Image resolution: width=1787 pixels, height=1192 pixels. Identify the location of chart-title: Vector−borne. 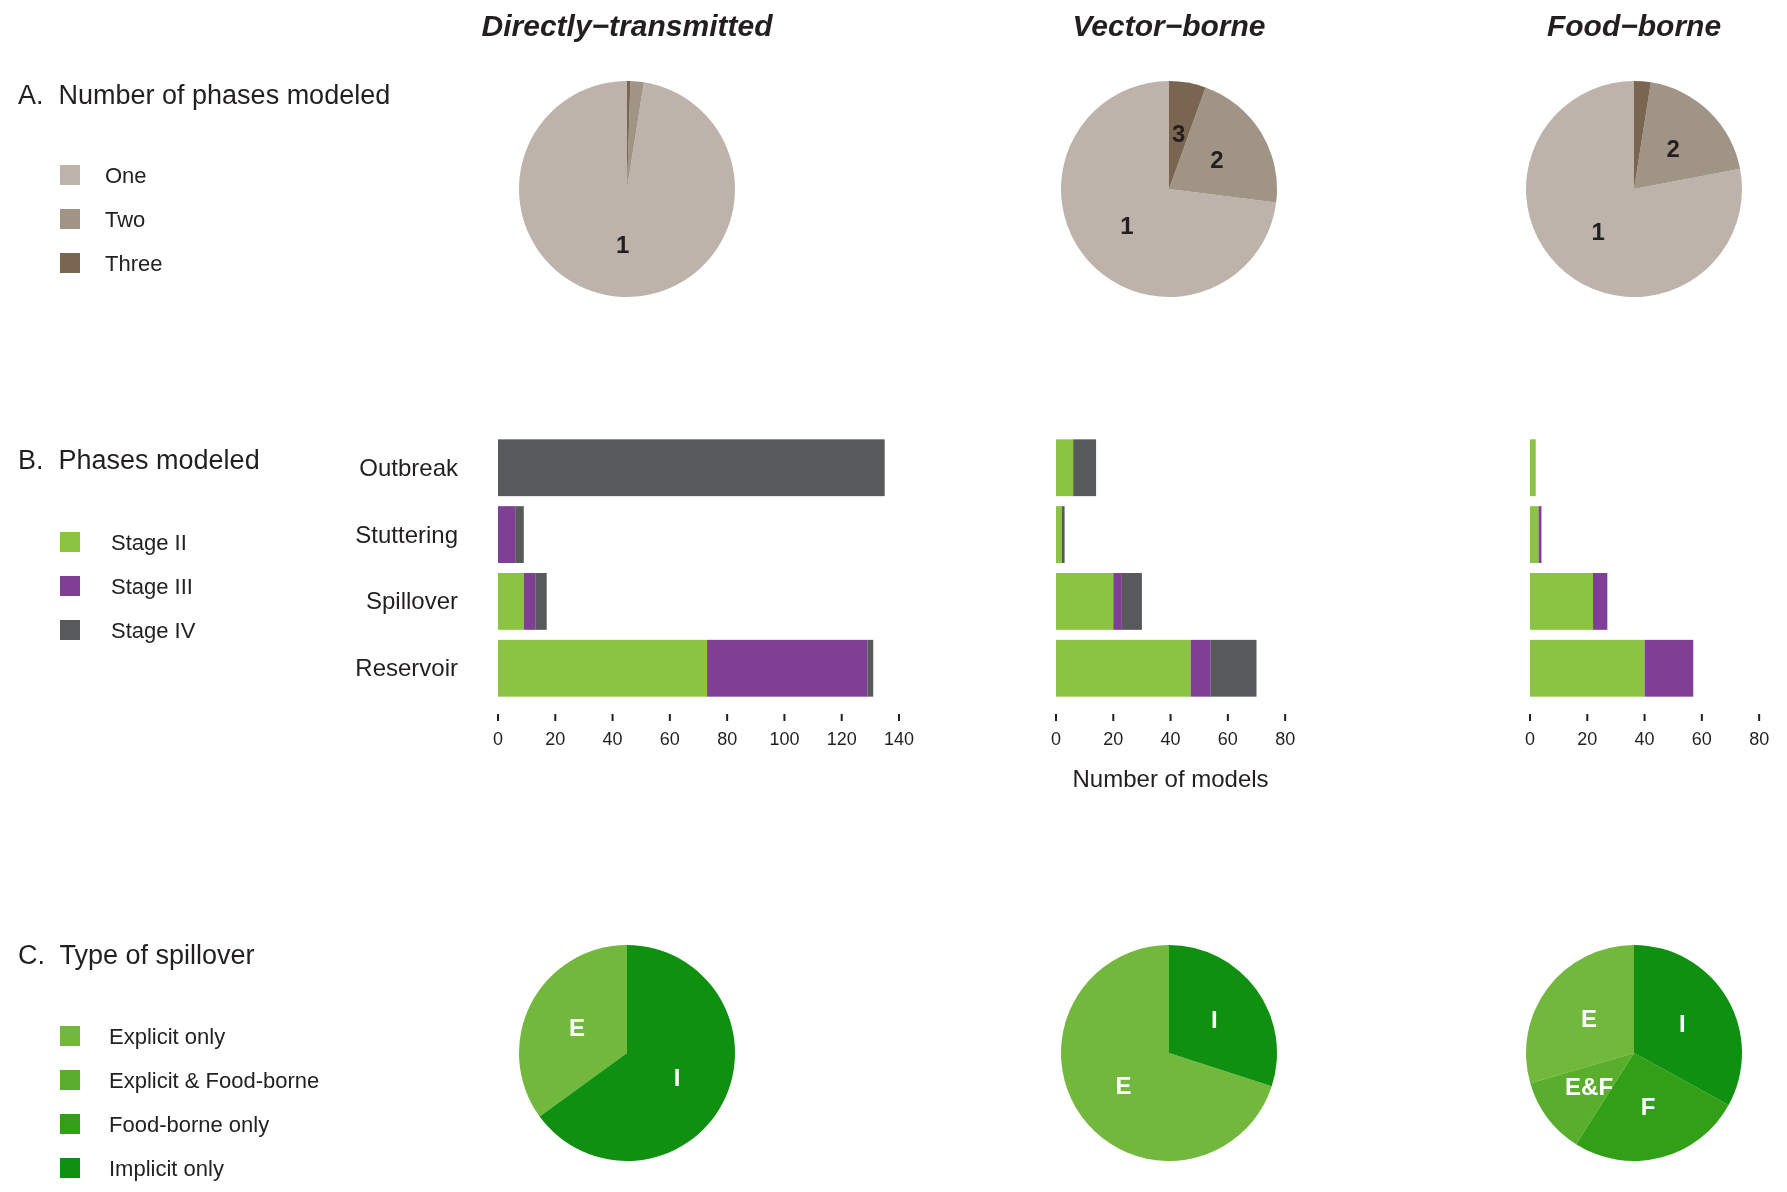
(1169, 25).